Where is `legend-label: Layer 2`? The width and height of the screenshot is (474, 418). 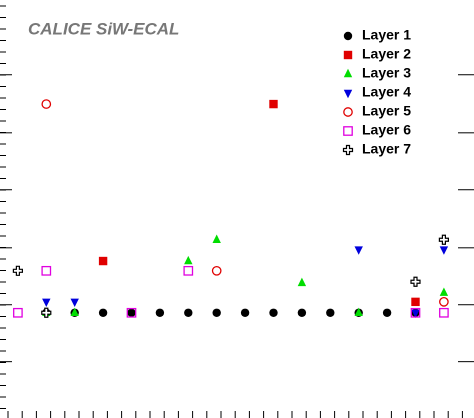
legend-label: Layer 2 is located at coordinates (386, 54).